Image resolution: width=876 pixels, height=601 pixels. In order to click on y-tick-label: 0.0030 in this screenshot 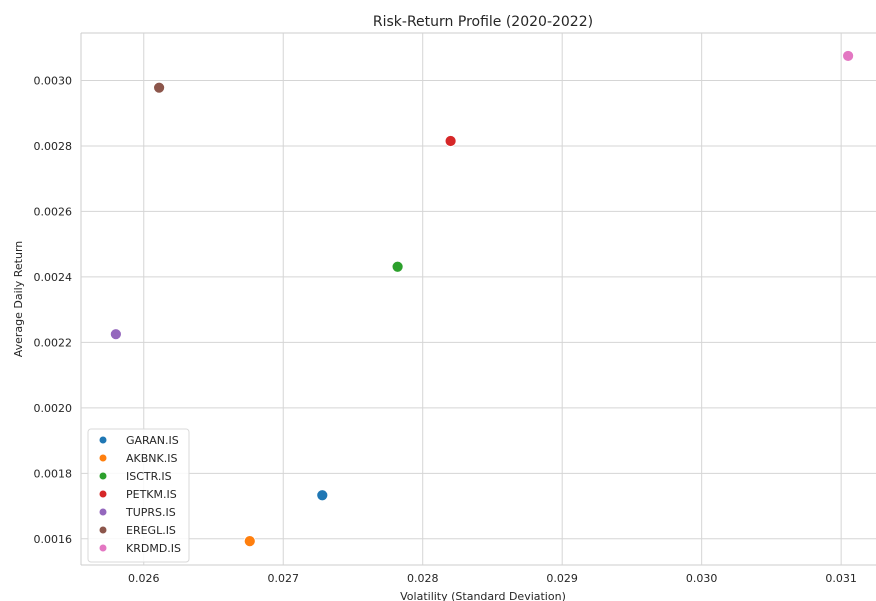, I will do `click(53, 80)`.